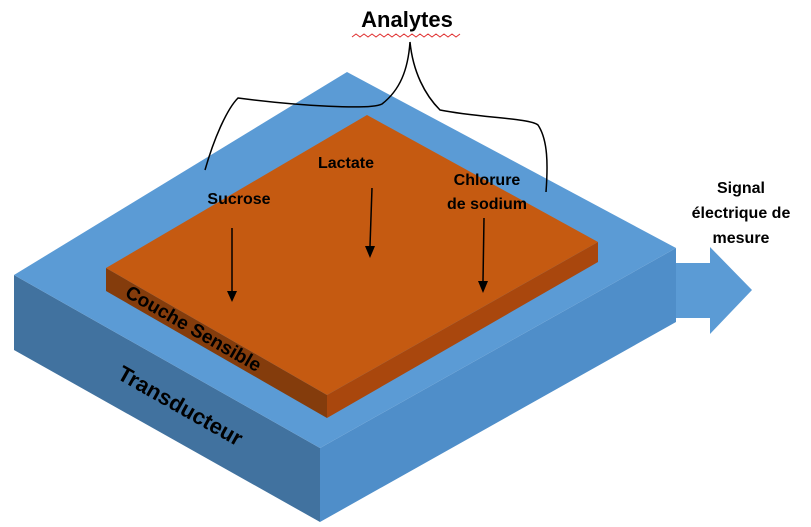 Image resolution: width=811 pixels, height=527 pixels. Describe the element at coordinates (483, 249) in the screenshot. I see `chlorure-arrow` at that location.